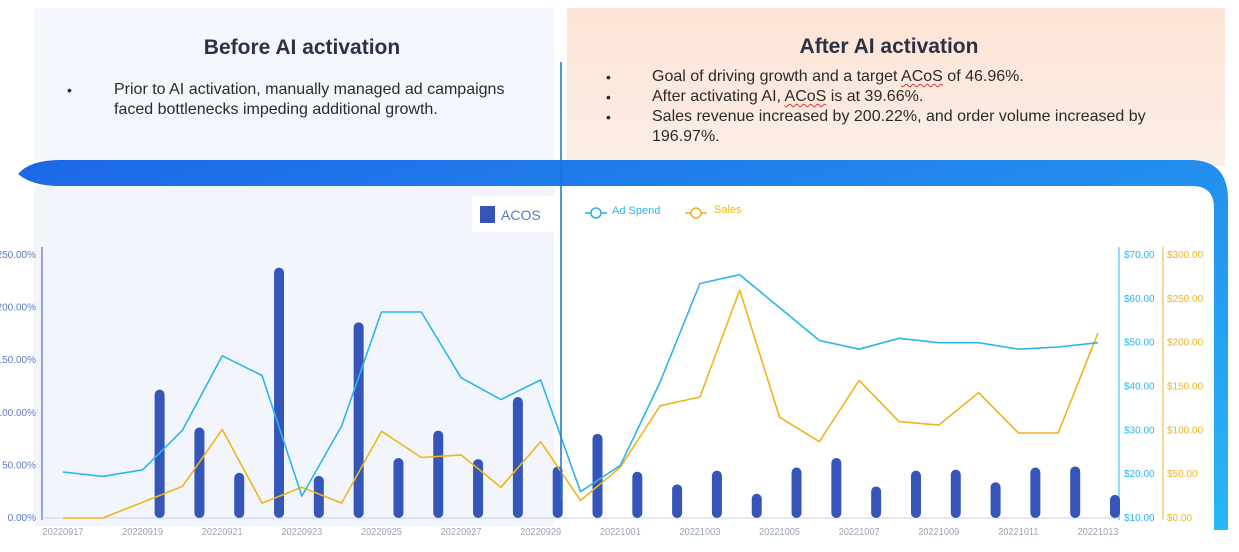  What do you see at coordinates (889, 46) in the screenshot?
I see `after-title: After AI activation` at bounding box center [889, 46].